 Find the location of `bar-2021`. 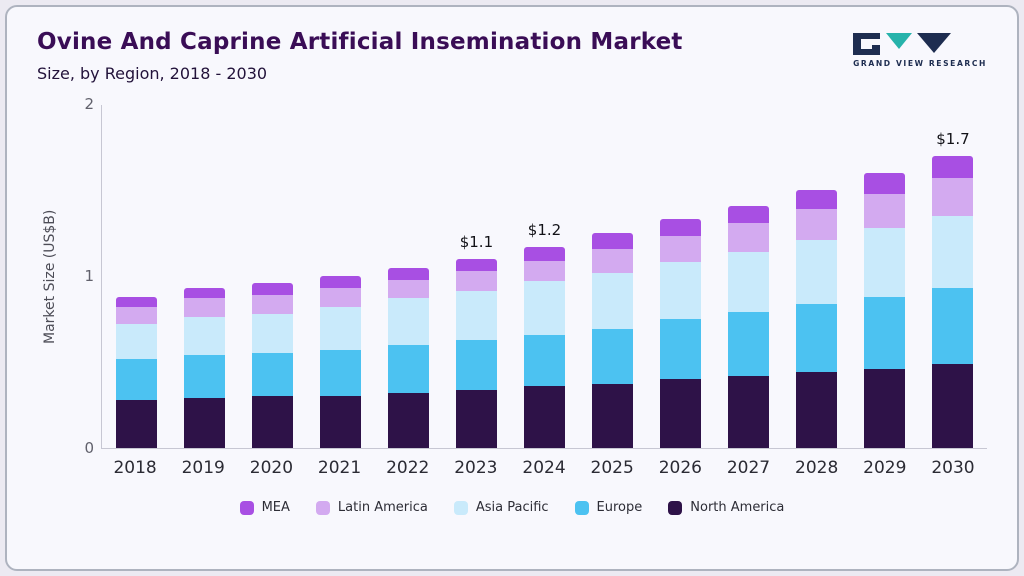

bar-2021 is located at coordinates (340, 276).